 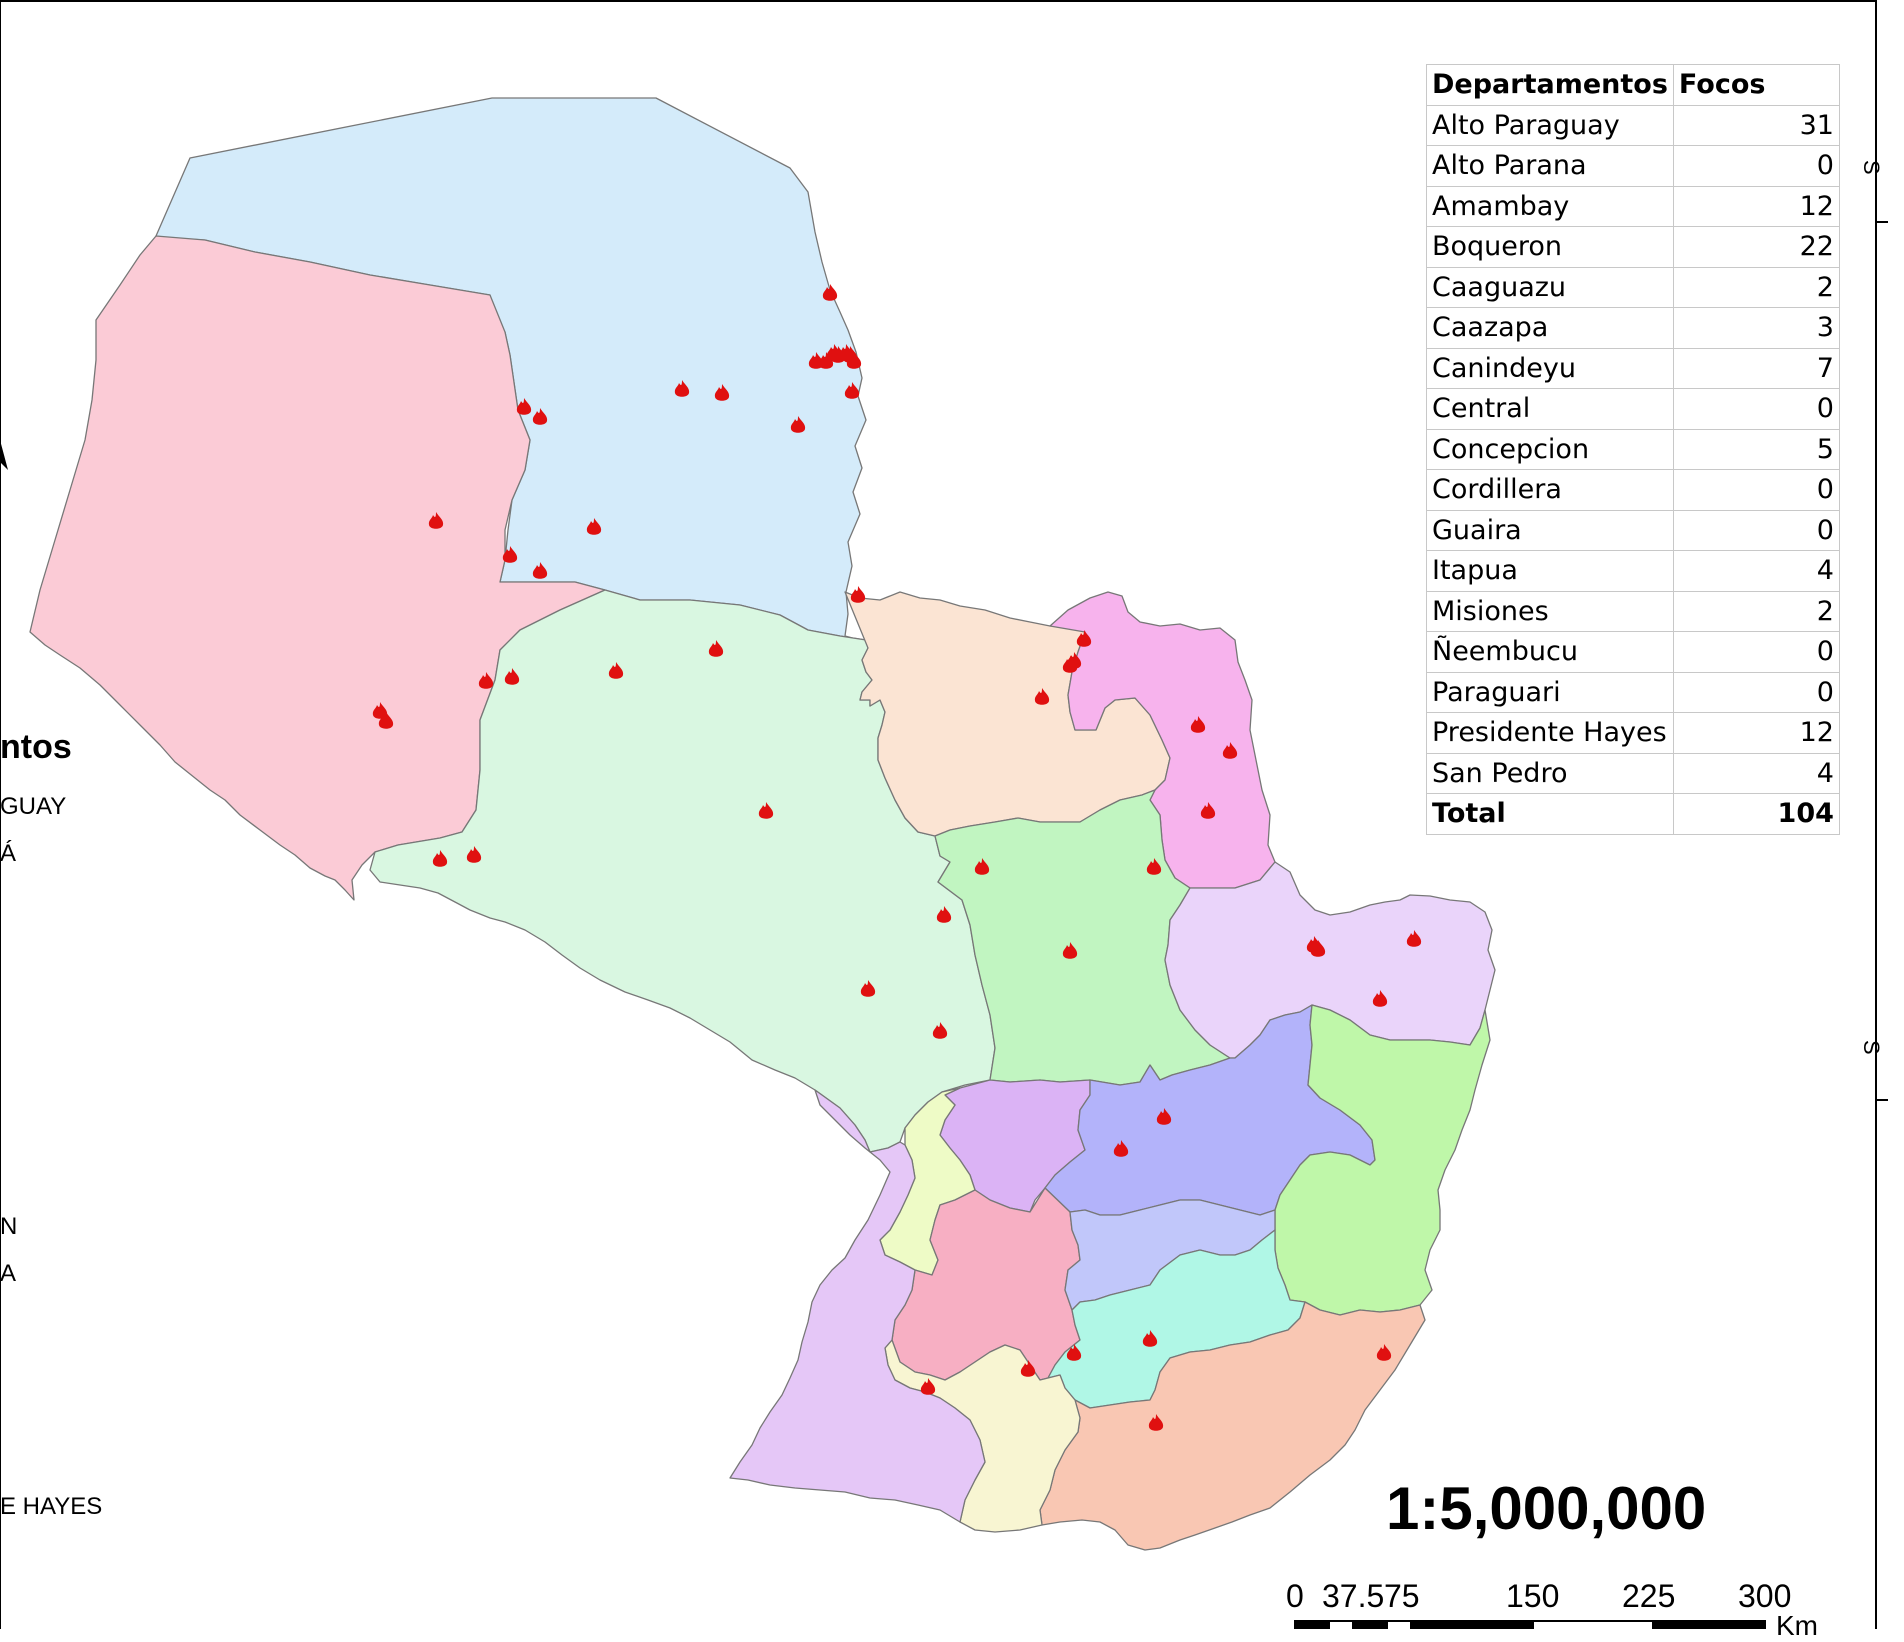 What do you see at coordinates (1232, 1426) in the screenshot?
I see `department-itapua` at bounding box center [1232, 1426].